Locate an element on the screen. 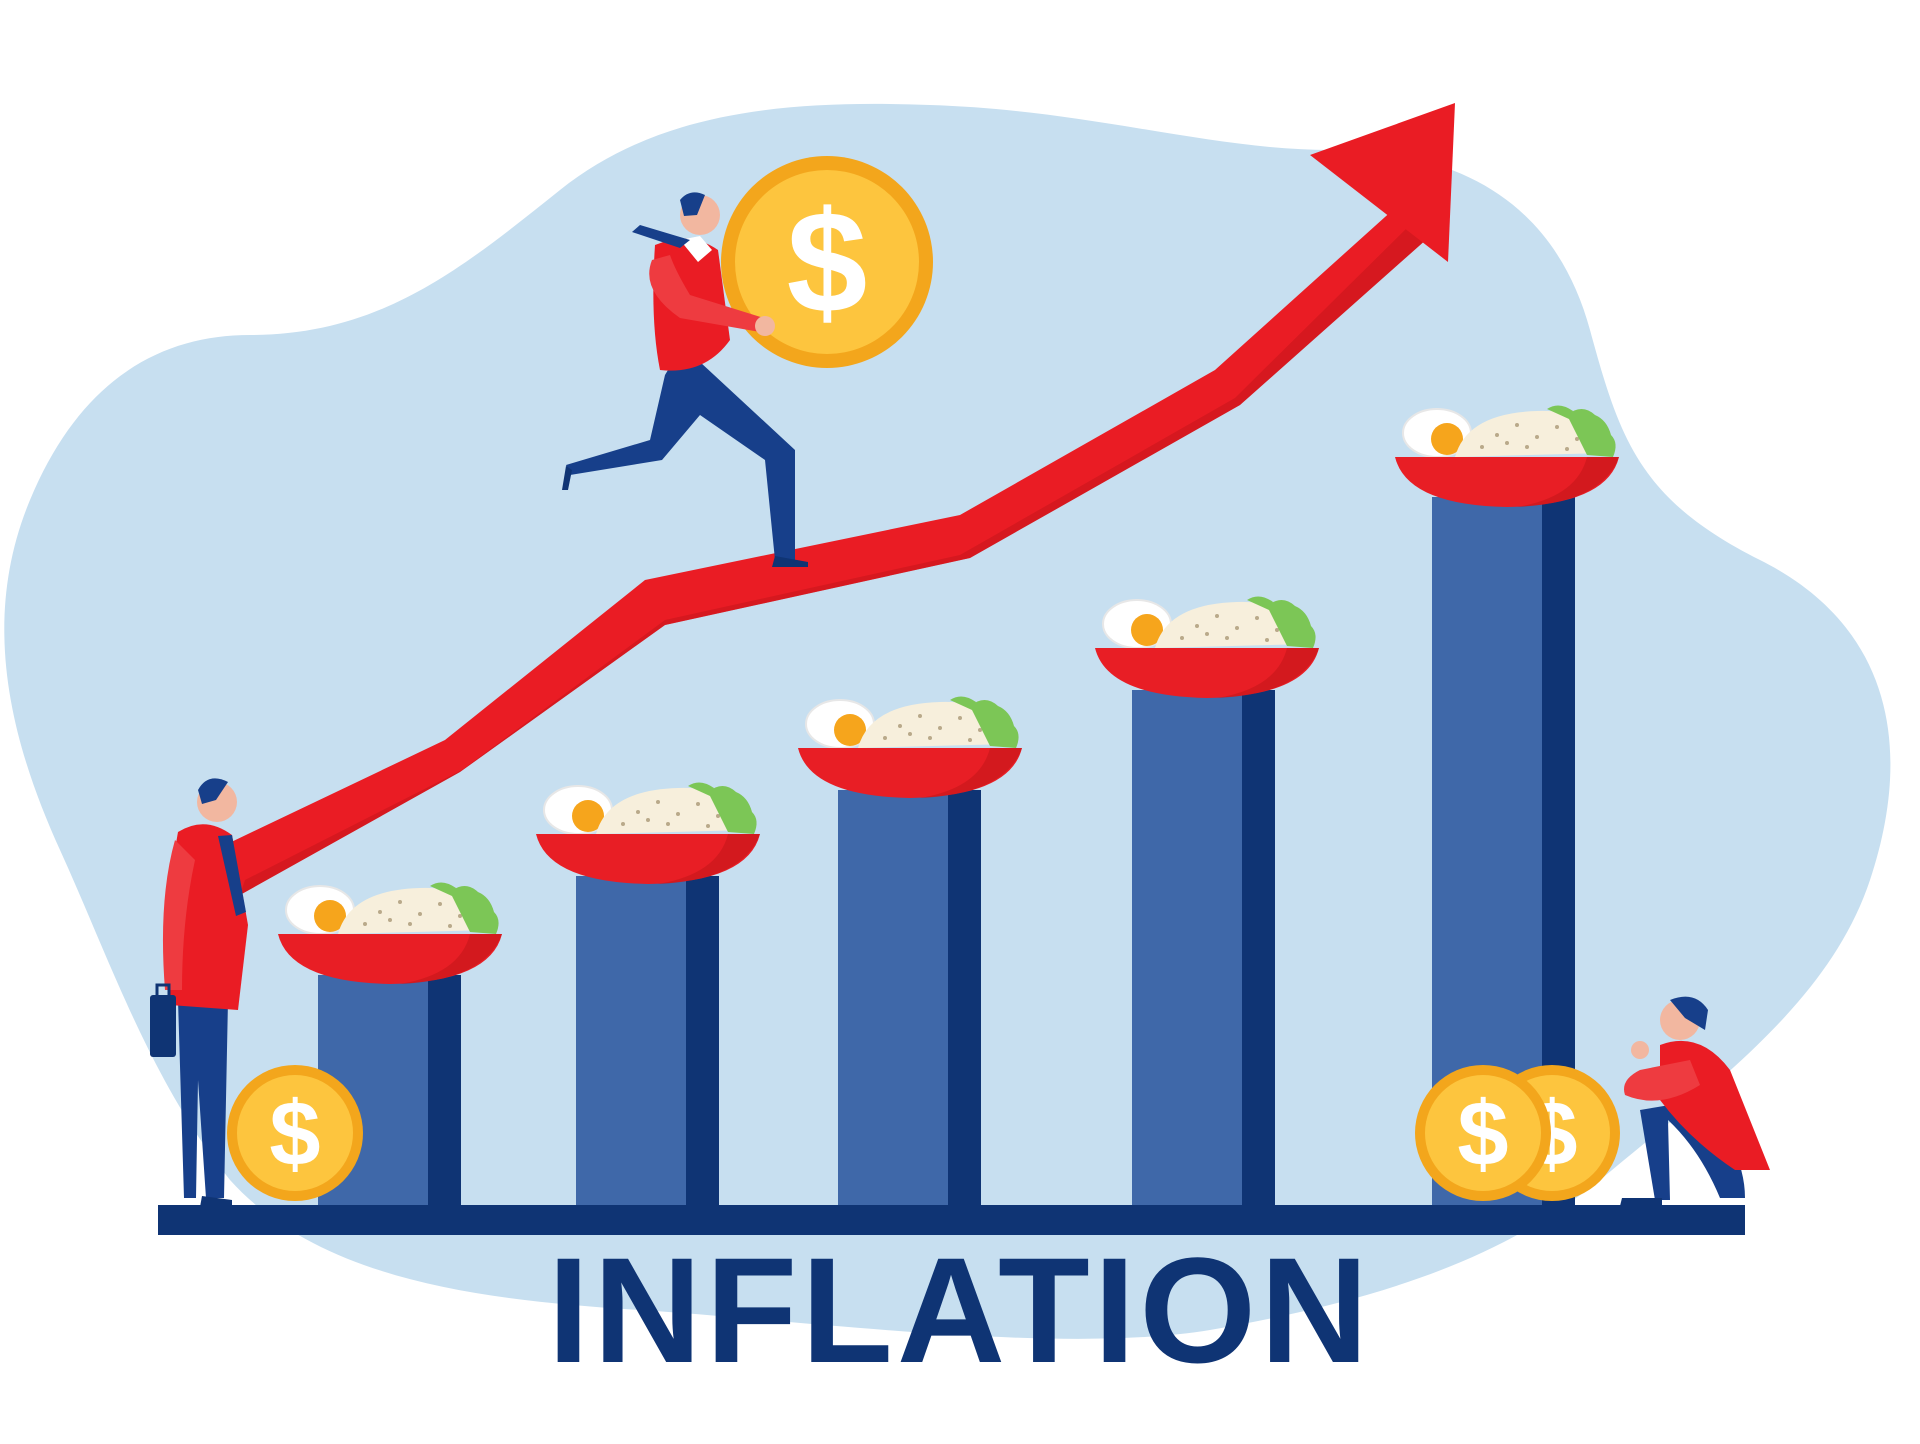 The image size is (1920, 1444). person-sitting-figure is located at coordinates (1695, 1101).